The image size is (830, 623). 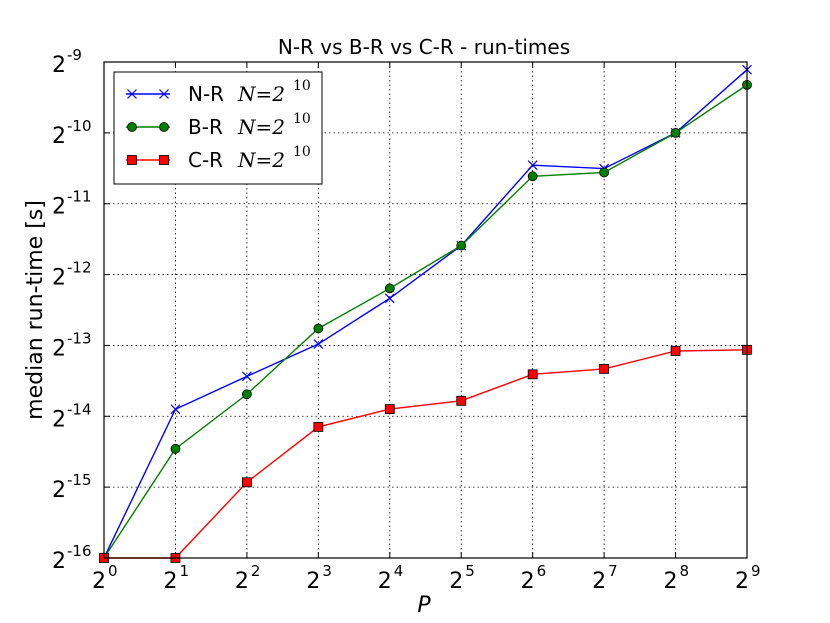 What do you see at coordinates (424, 605) in the screenshot?
I see `x-axis-label: P` at bounding box center [424, 605].